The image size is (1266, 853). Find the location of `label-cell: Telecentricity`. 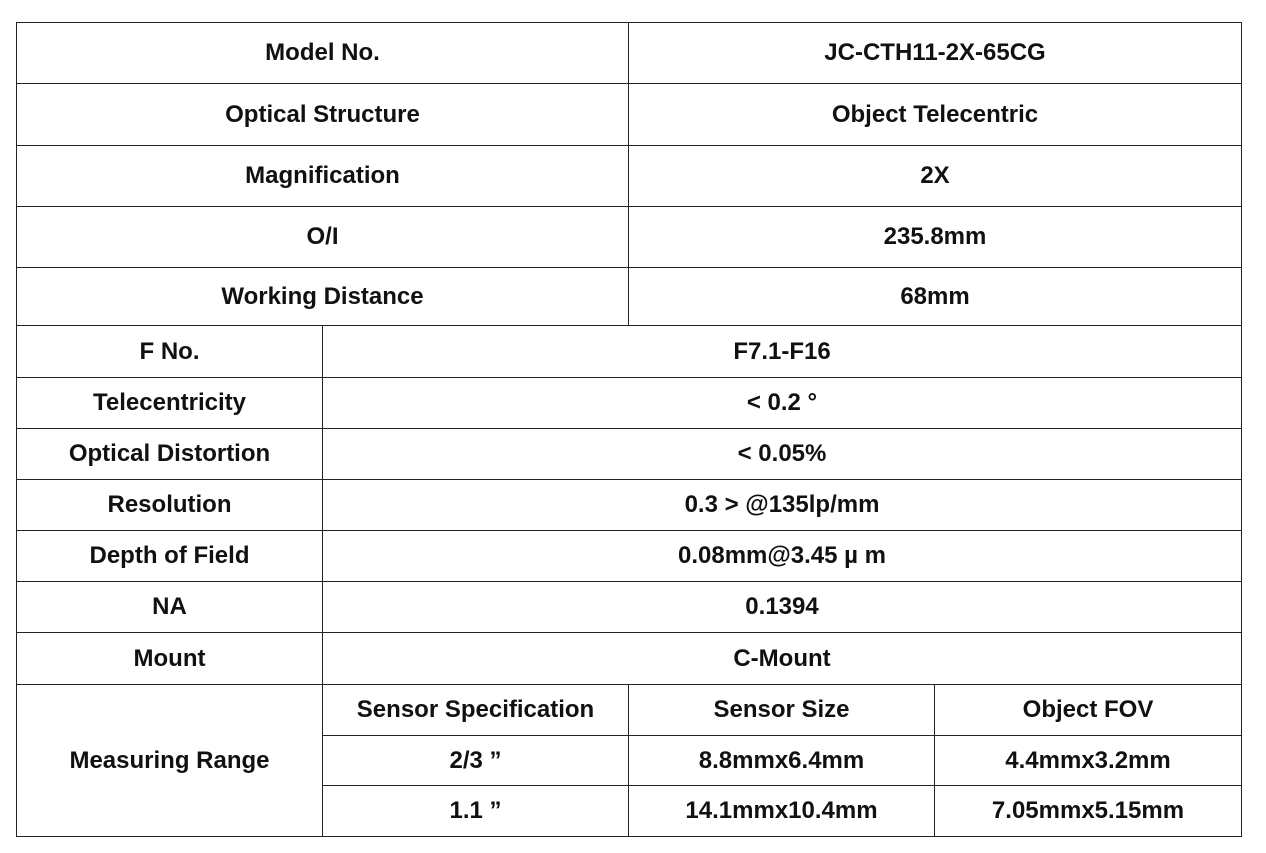

label-cell: Telecentricity is located at coordinates (169, 403).